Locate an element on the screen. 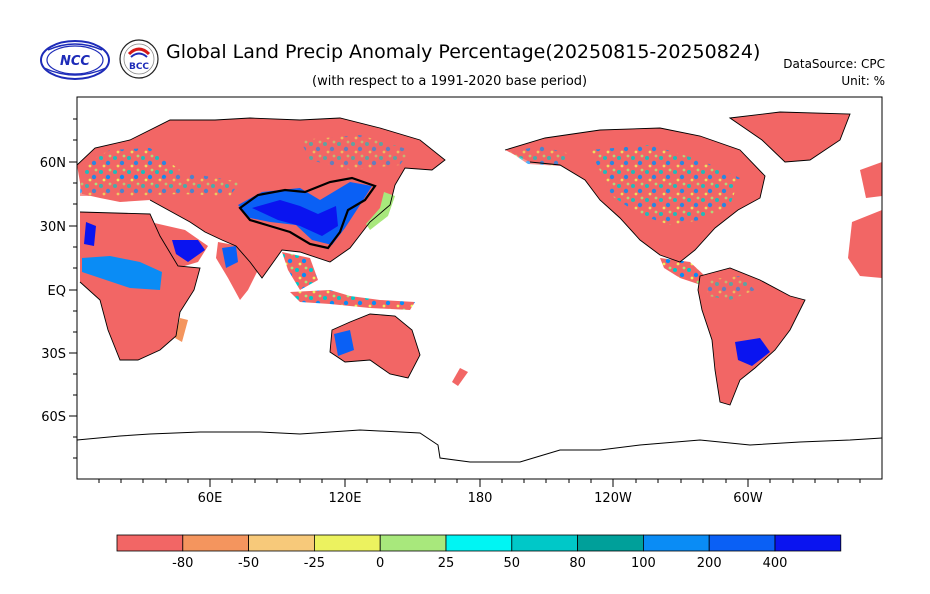  legend-label-9: 400 is located at coordinates (775, 563).